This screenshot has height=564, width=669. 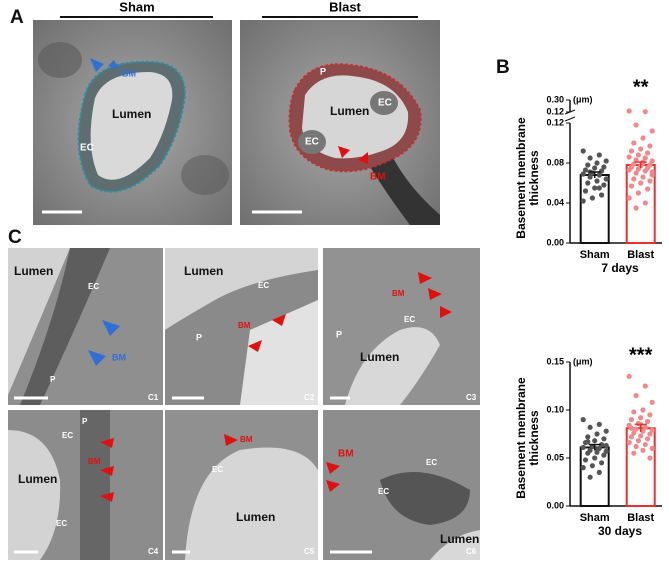 What do you see at coordinates (345, 7) in the screenshot?
I see `group-title: Blast` at bounding box center [345, 7].